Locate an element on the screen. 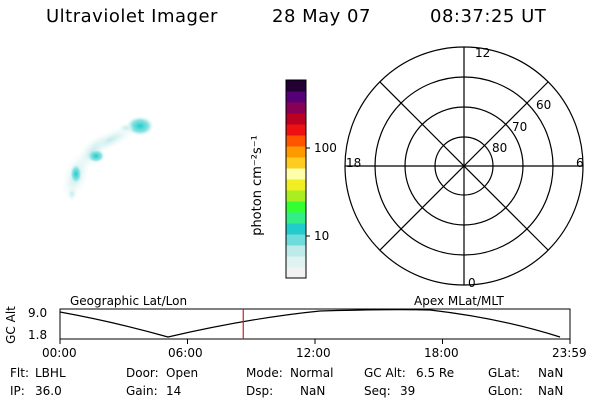  info-flt-label: Flt: is located at coordinates (19, 373).